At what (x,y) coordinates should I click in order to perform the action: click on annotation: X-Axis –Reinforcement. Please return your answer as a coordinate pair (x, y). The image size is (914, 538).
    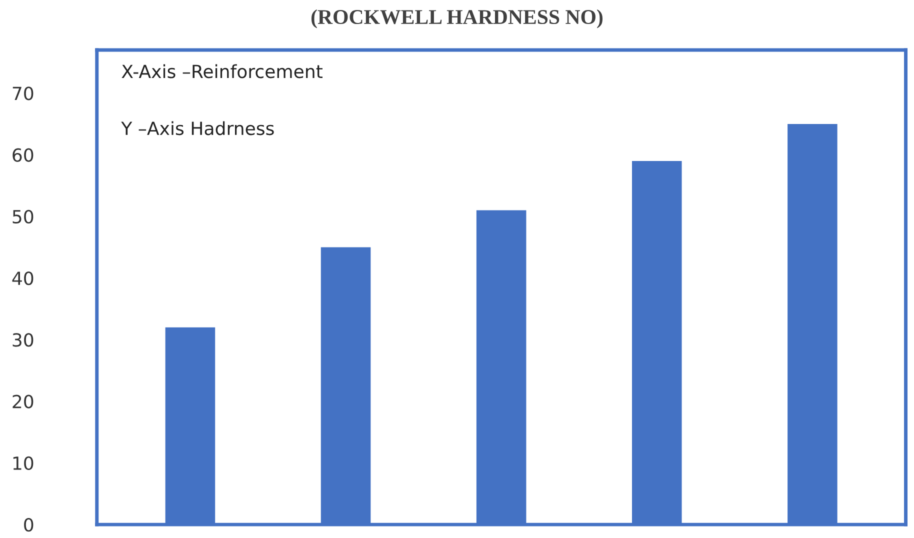
    Looking at the image, I should click on (222, 71).